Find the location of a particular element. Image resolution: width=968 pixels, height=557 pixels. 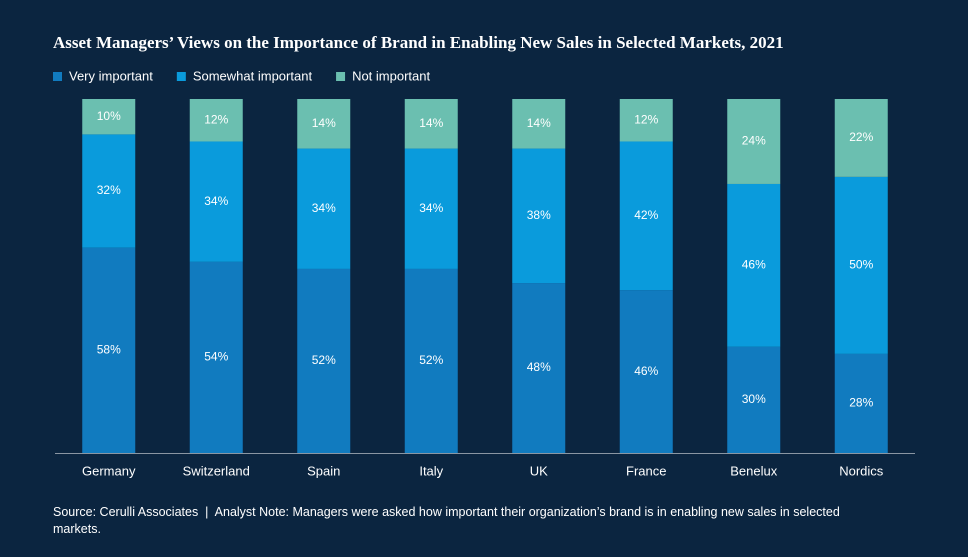

value-label: 50% is located at coordinates (861, 265).